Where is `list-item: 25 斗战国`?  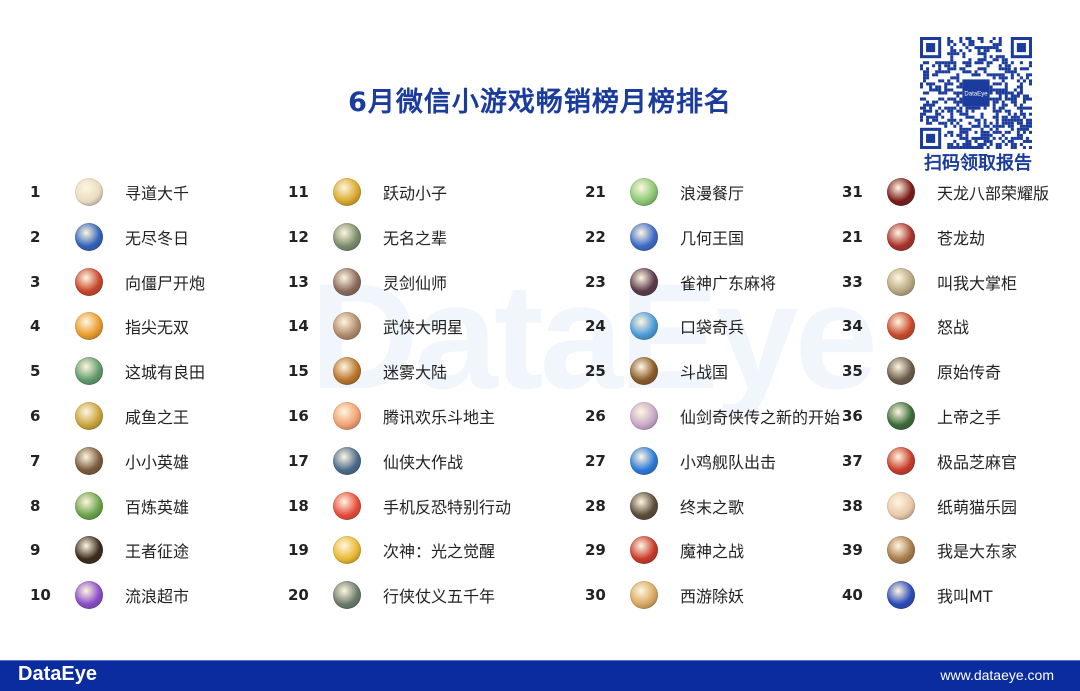
list-item: 25 斗战国 is located at coordinates (656, 371).